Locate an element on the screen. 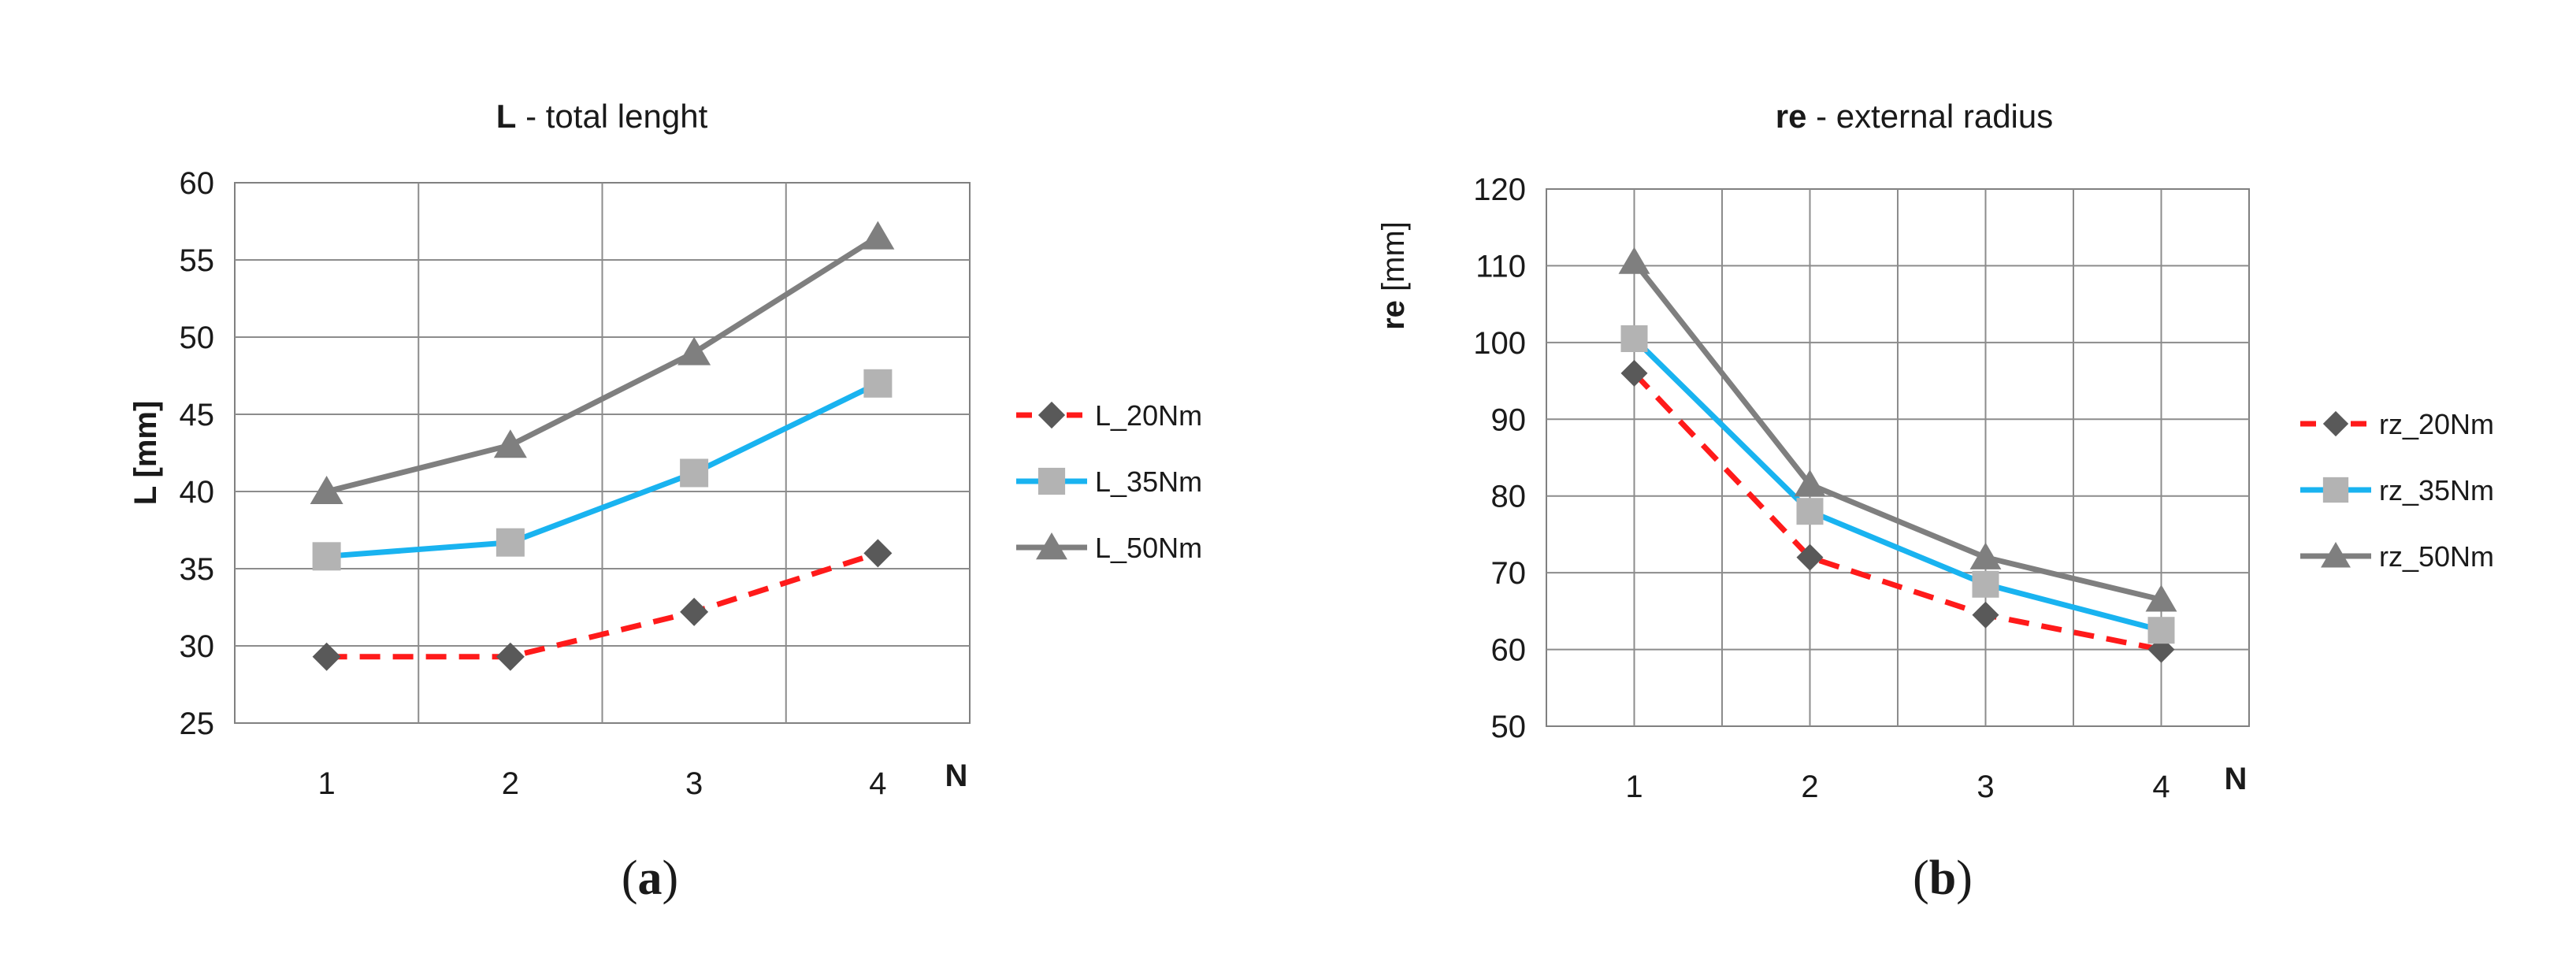 This screenshot has width=2576, height=957. chart-a-y-axis-label: L [mm] is located at coordinates (145, 453).